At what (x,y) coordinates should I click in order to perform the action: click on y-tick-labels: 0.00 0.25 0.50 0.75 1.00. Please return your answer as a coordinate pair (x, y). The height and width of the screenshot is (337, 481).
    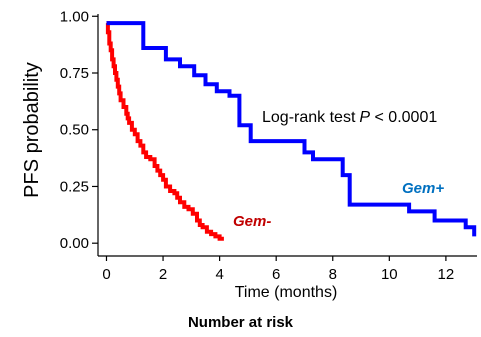
    Looking at the image, I should click on (74, 130).